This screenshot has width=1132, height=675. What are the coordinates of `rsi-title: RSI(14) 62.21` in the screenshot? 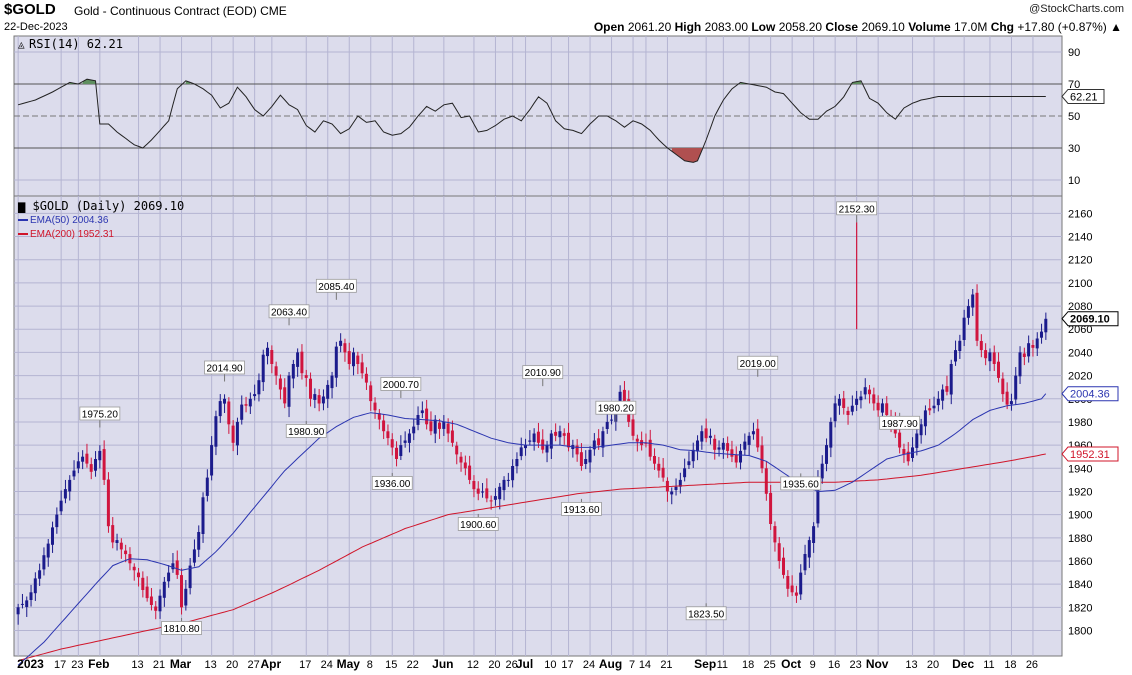 It's located at (76, 44).